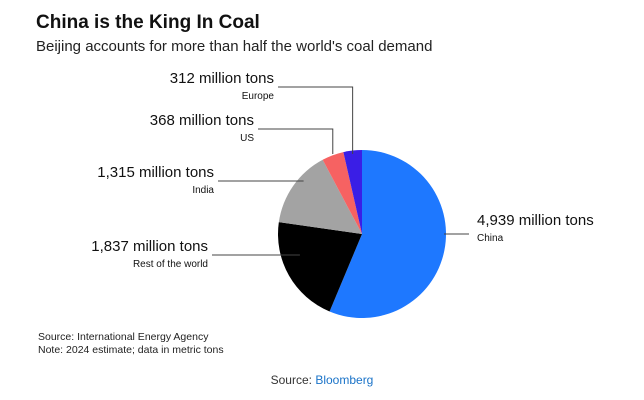 This screenshot has height=400, width=644. I want to click on pie-slice-europe, so click(352, 192).